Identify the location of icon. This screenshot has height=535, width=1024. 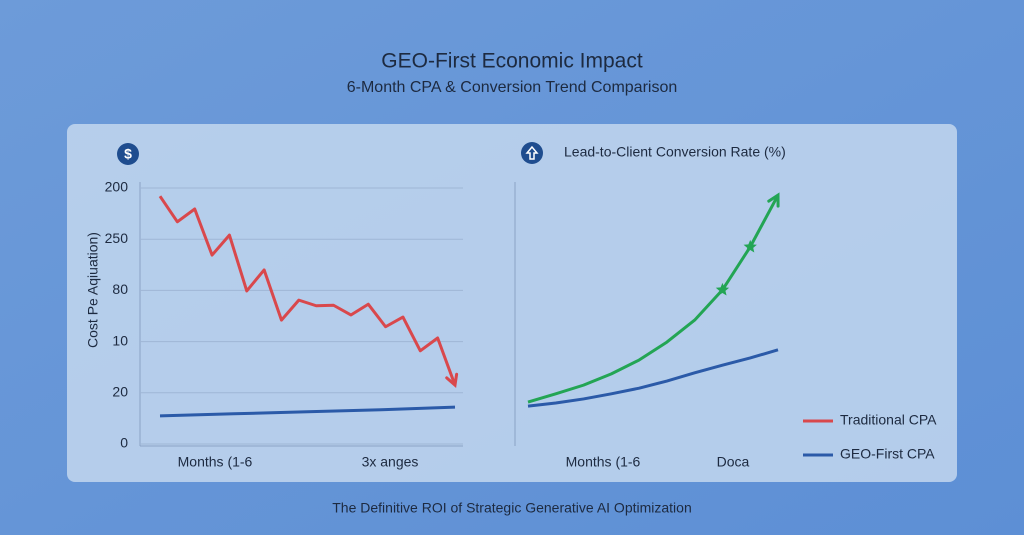
(532, 152).